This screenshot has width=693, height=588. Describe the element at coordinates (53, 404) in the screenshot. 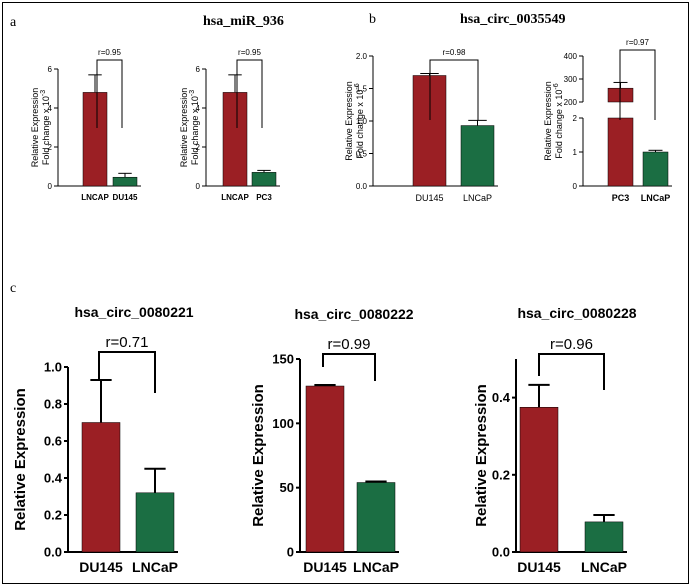

I see `y-tick-label: 0.8` at that location.